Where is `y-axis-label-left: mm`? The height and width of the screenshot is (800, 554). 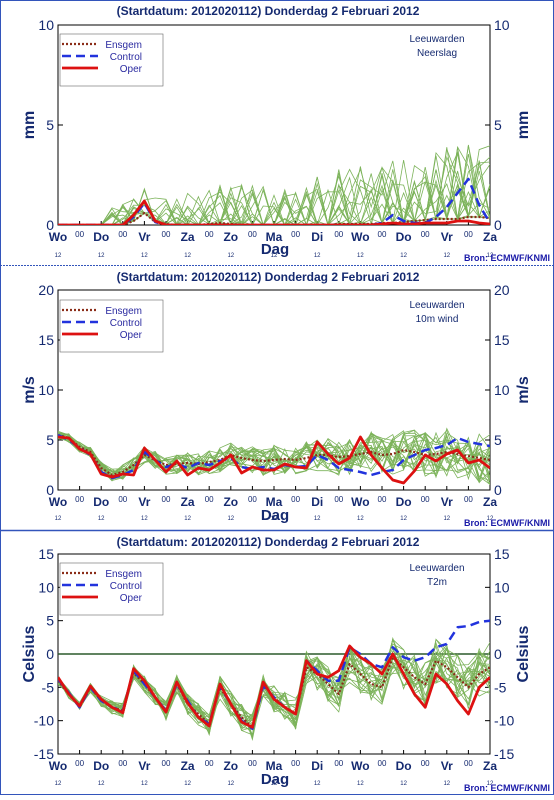 y-axis-label-left: mm is located at coordinates (29, 125).